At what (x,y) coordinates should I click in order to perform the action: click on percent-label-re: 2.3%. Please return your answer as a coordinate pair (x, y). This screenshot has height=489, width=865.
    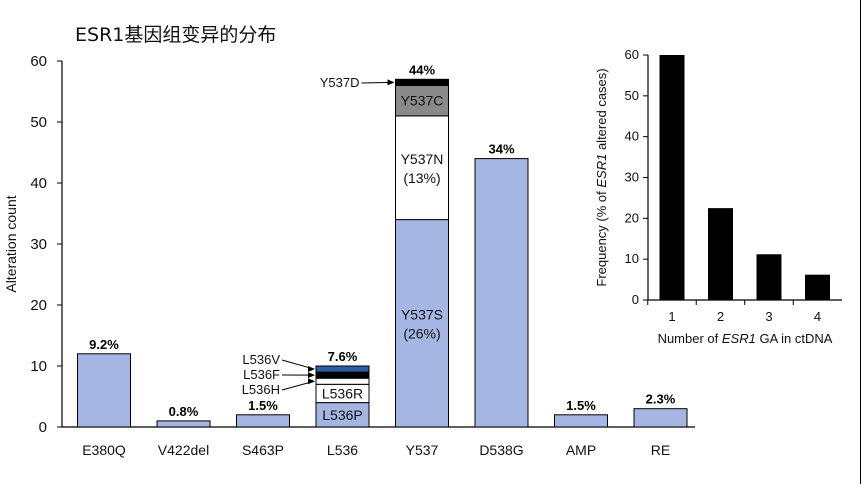
    Looking at the image, I should click on (661, 399).